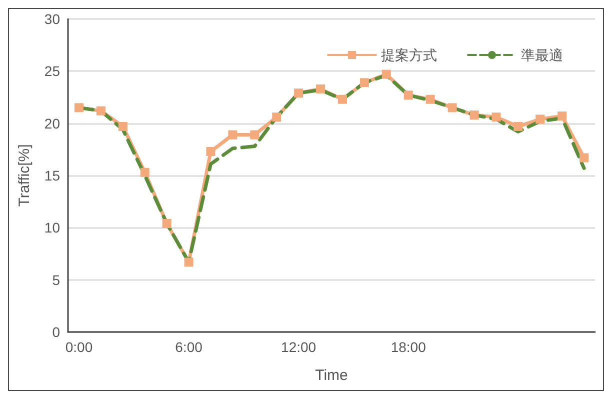 Image resolution: width=612 pixels, height=399 pixels. Describe the element at coordinates (52, 176) in the screenshot. I see `y-tick-label: 15` at that location.